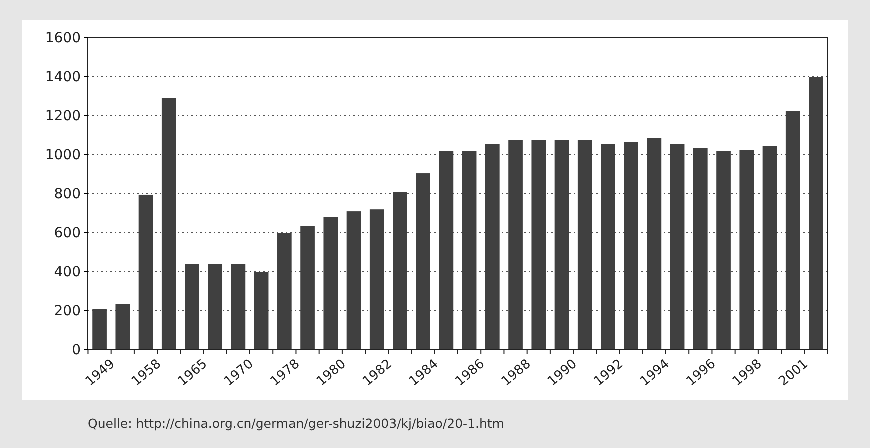 The image size is (870, 448). What do you see at coordinates (67, 233) in the screenshot?
I see `y-tick-label: 600` at bounding box center [67, 233].